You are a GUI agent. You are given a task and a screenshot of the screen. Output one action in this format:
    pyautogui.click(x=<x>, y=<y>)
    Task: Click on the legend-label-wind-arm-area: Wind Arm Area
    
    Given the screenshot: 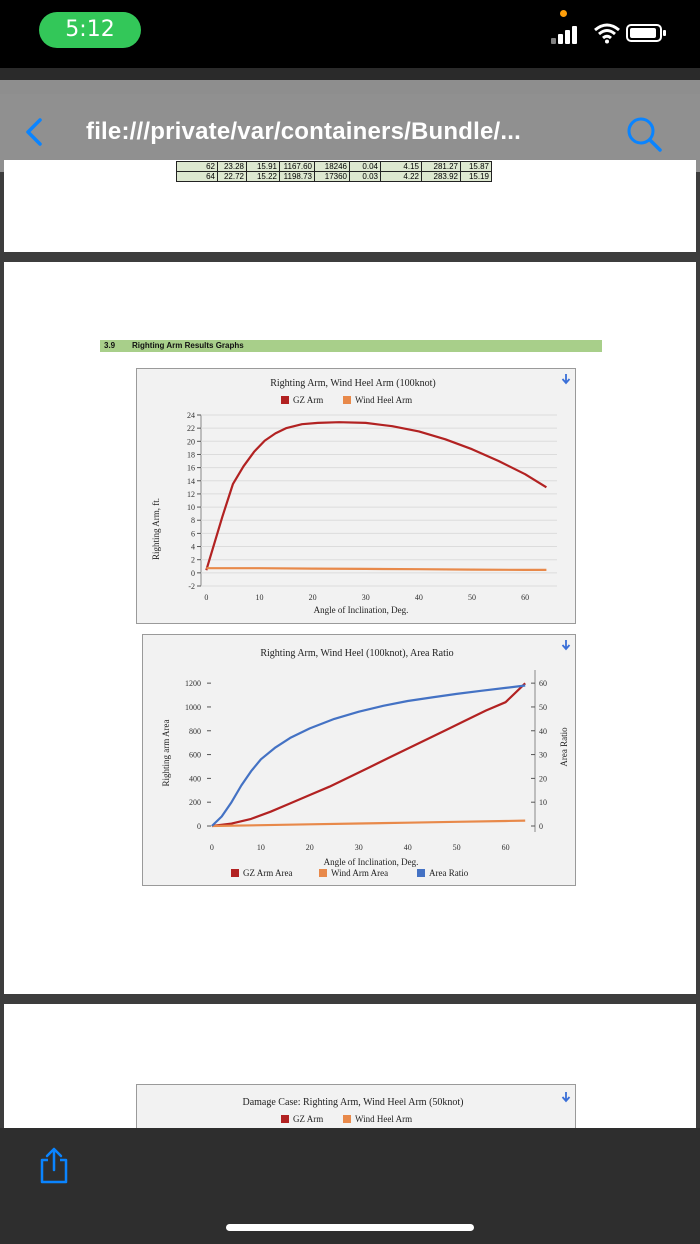 What is the action you would take?
    pyautogui.click(x=359, y=873)
    